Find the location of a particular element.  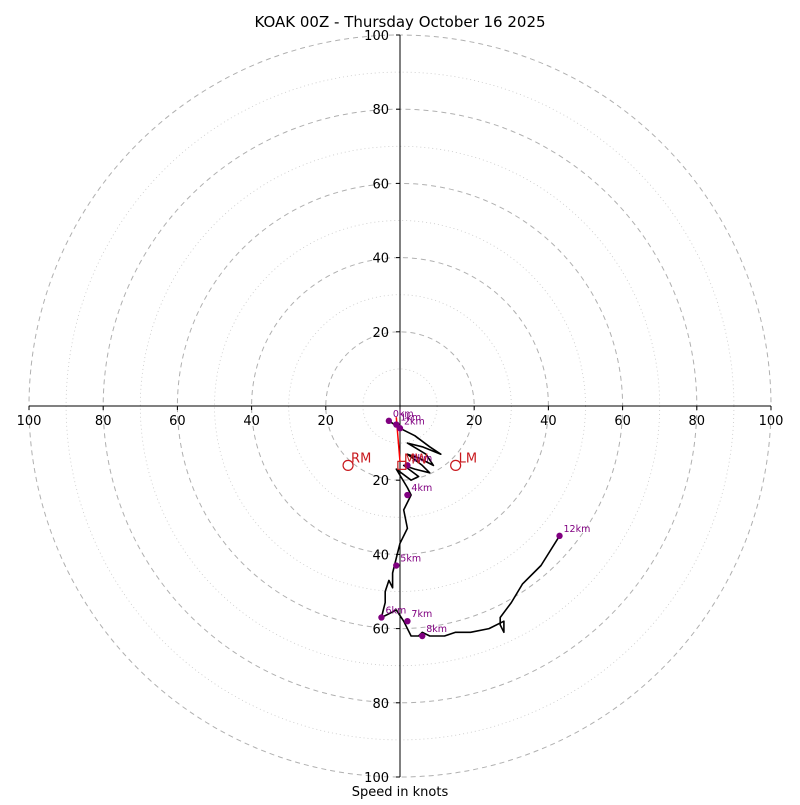

height-marker-label: 2km is located at coordinates (414, 421).